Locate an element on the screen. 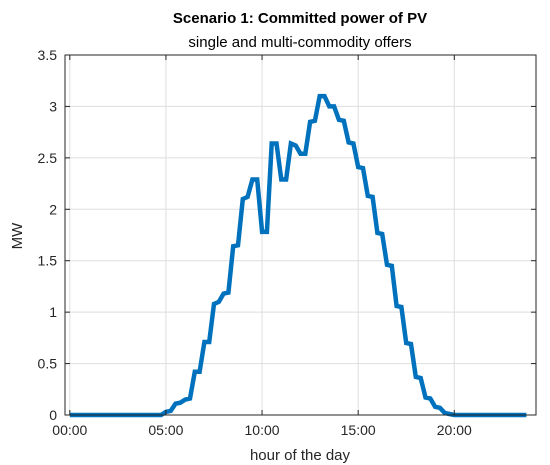 The image size is (550, 465). y-tick-label: 2 is located at coordinates (53, 209).